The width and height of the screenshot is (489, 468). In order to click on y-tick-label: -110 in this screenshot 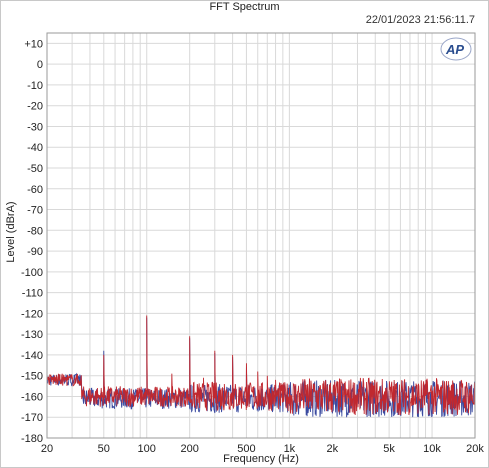, I will do `click(32, 294)`.